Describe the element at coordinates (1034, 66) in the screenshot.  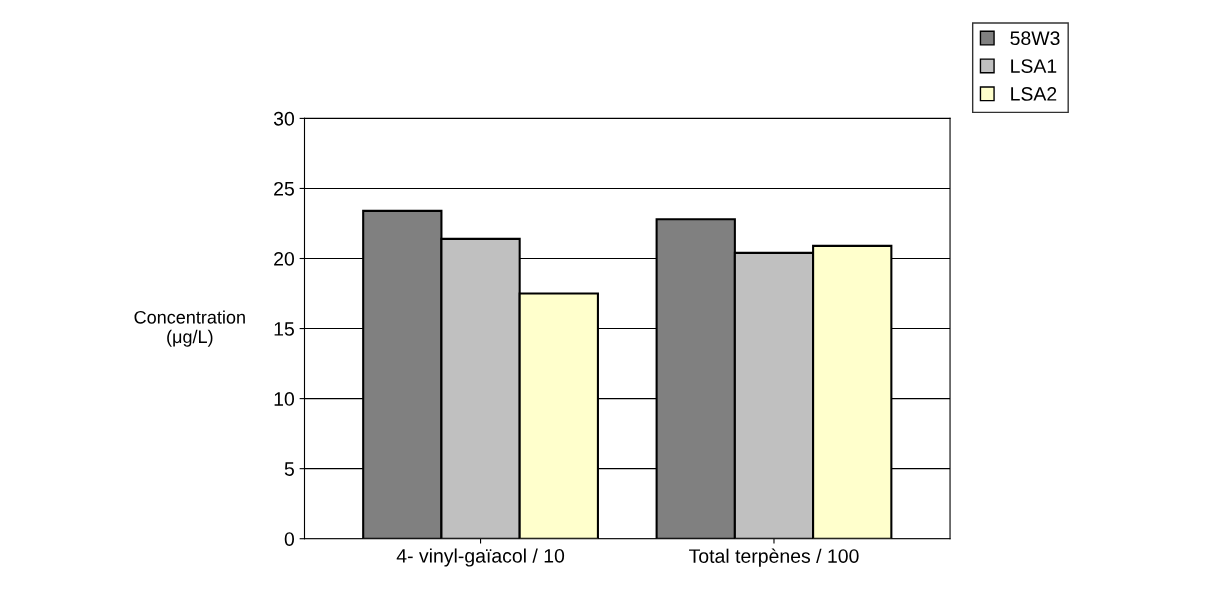
I see `legend-label: LSA1` at that location.